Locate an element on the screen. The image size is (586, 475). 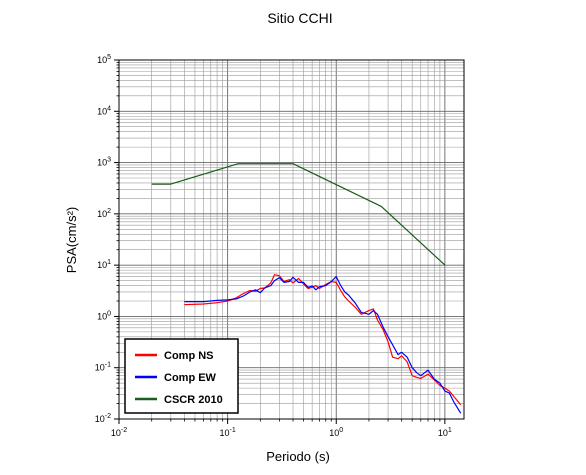
legend-label: Comp NS is located at coordinates (189, 356).